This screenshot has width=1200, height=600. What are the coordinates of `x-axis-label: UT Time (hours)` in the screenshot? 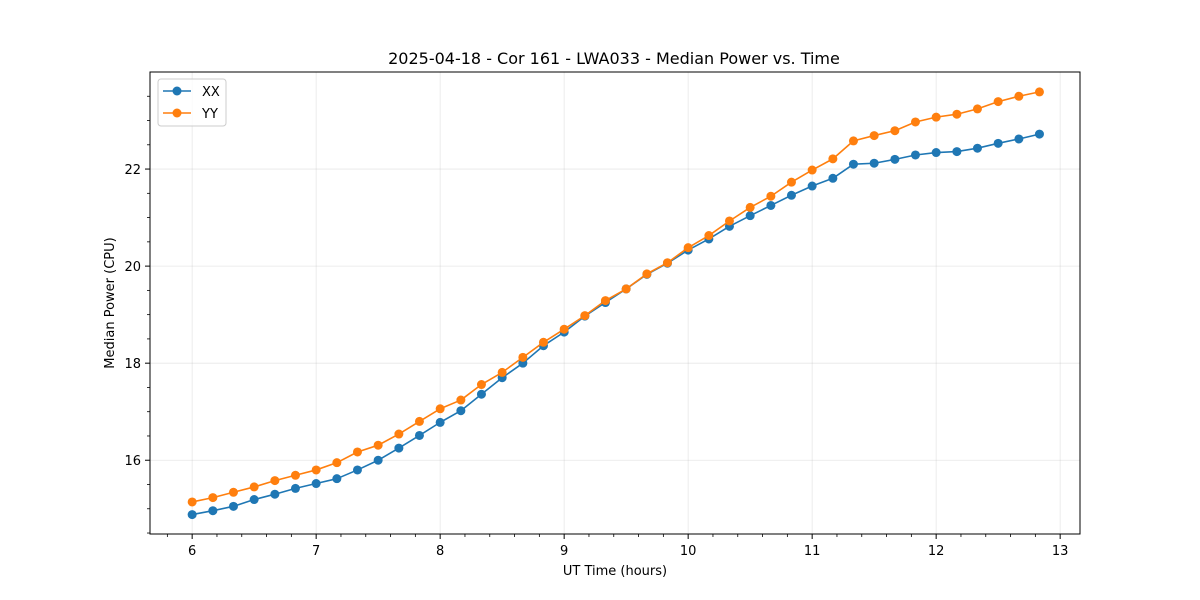 It's located at (615, 571).